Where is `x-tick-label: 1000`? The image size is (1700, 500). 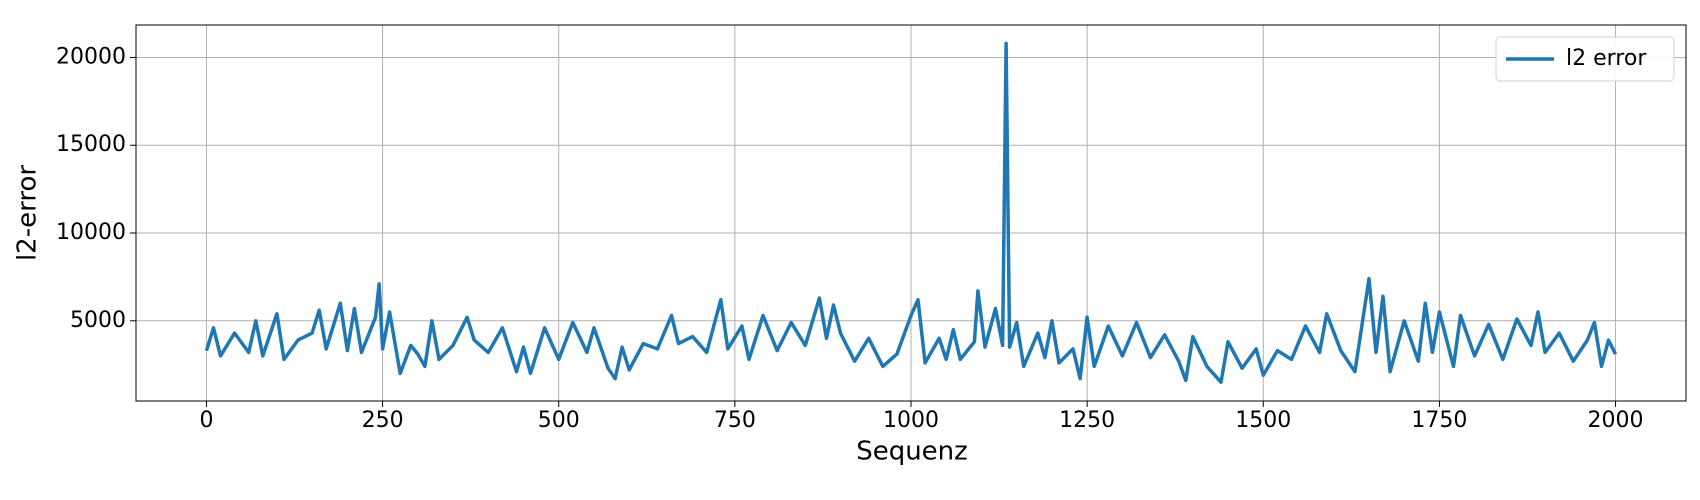
x-tick-label: 1000 is located at coordinates (911, 420).